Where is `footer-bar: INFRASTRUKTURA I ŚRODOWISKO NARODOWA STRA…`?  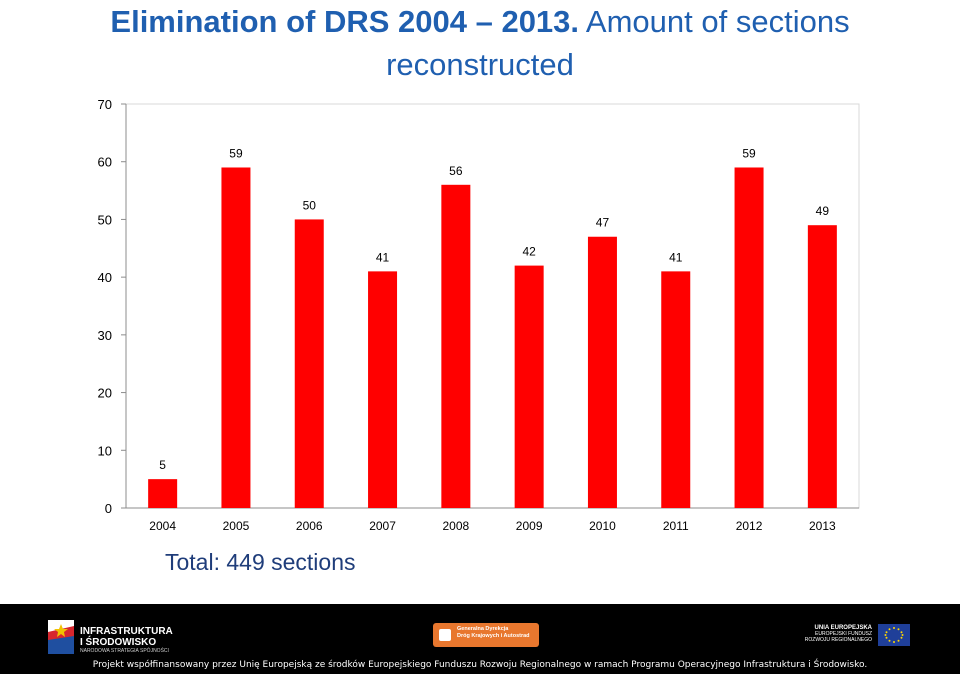 footer-bar: INFRASTRUKTURA I ŚRODOWISKO NARODOWA STRA… is located at coordinates (480, 639).